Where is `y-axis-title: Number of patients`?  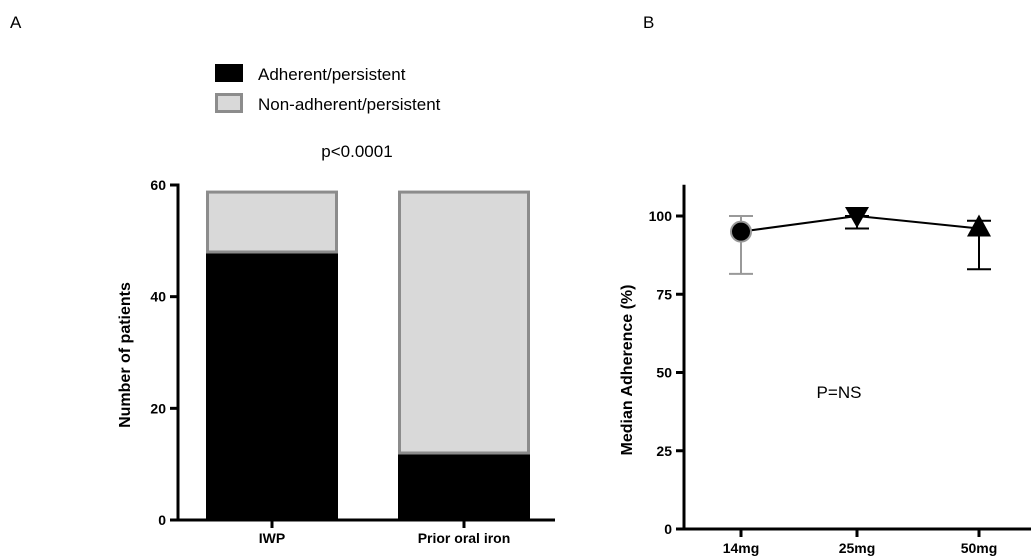 y-axis-title: Number of patients is located at coordinates (125, 355).